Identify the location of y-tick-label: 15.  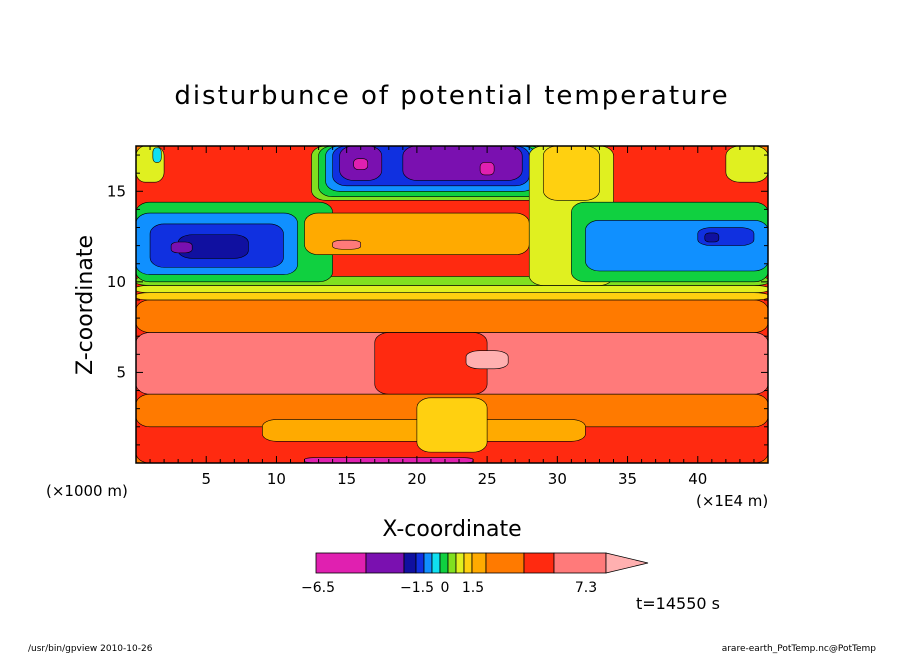
(116, 191).